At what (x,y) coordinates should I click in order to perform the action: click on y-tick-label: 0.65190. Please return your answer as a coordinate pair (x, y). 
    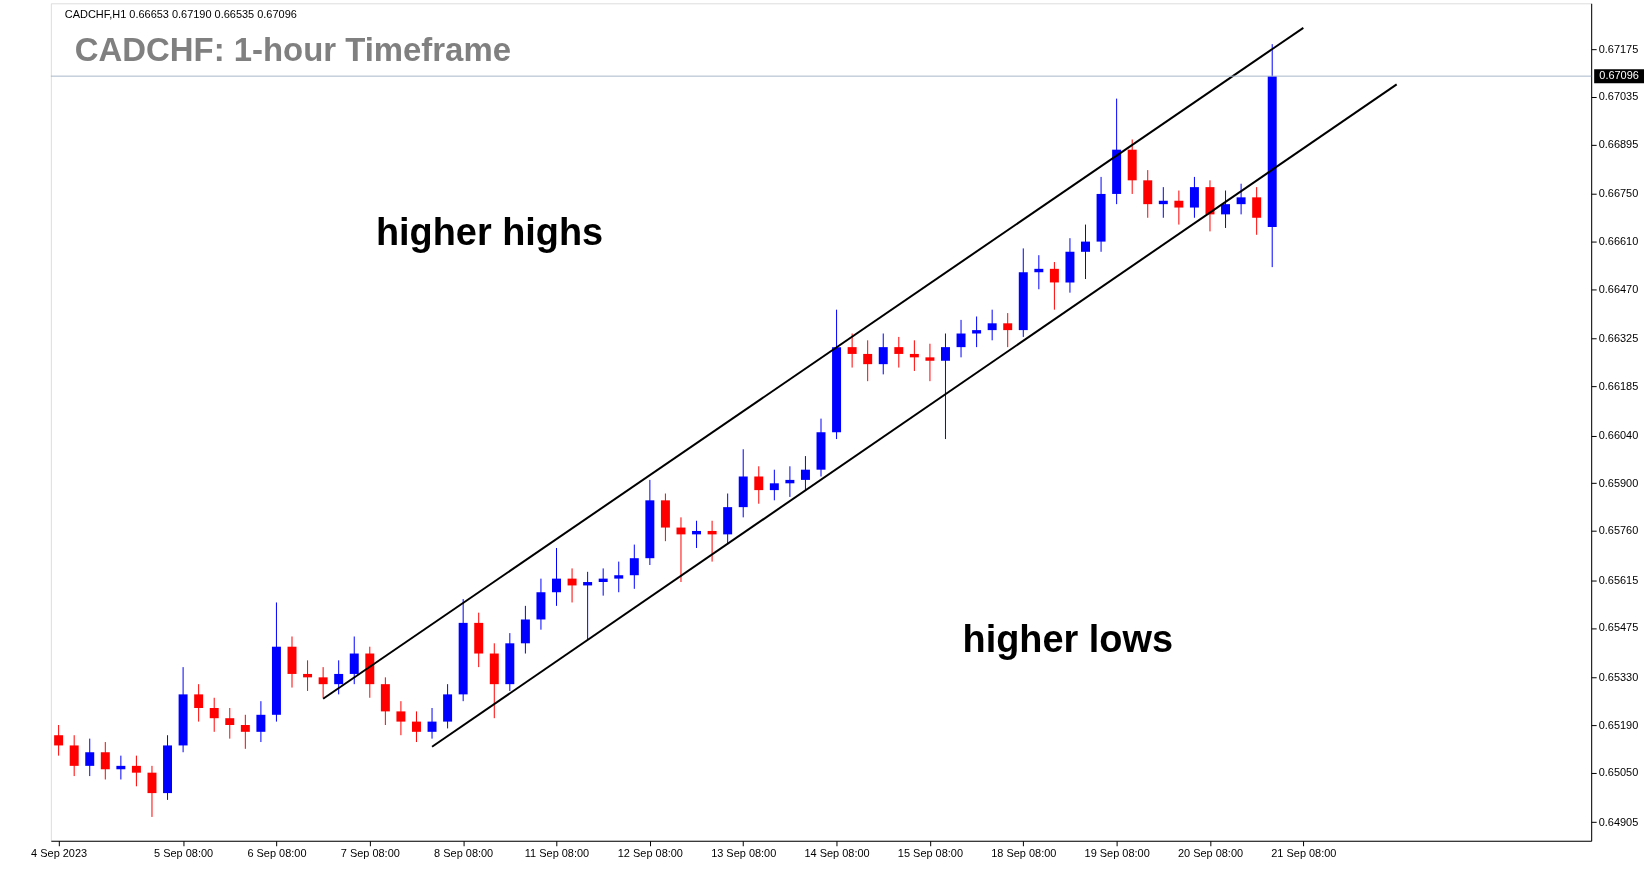
    Looking at the image, I should click on (1618, 724).